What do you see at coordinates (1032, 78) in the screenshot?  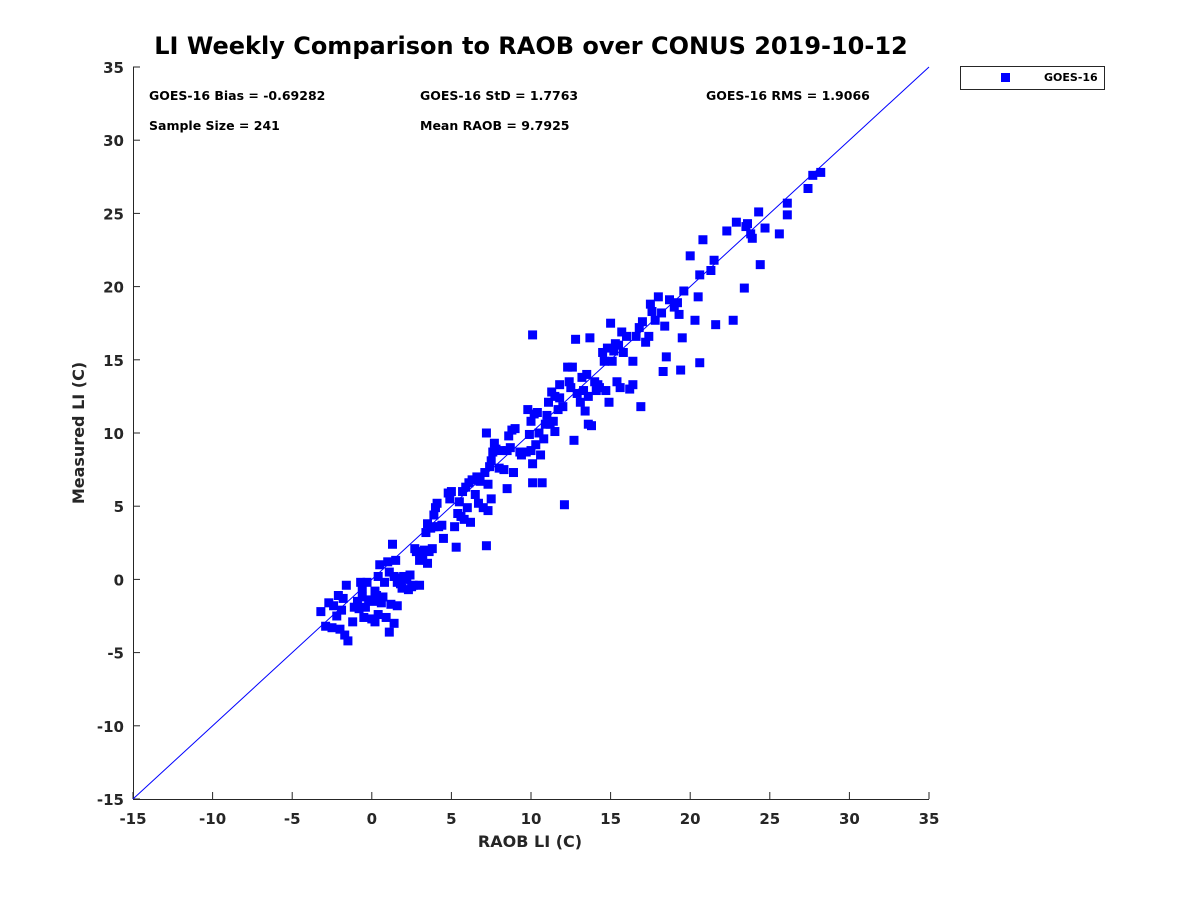 I see `legend-box` at bounding box center [1032, 78].